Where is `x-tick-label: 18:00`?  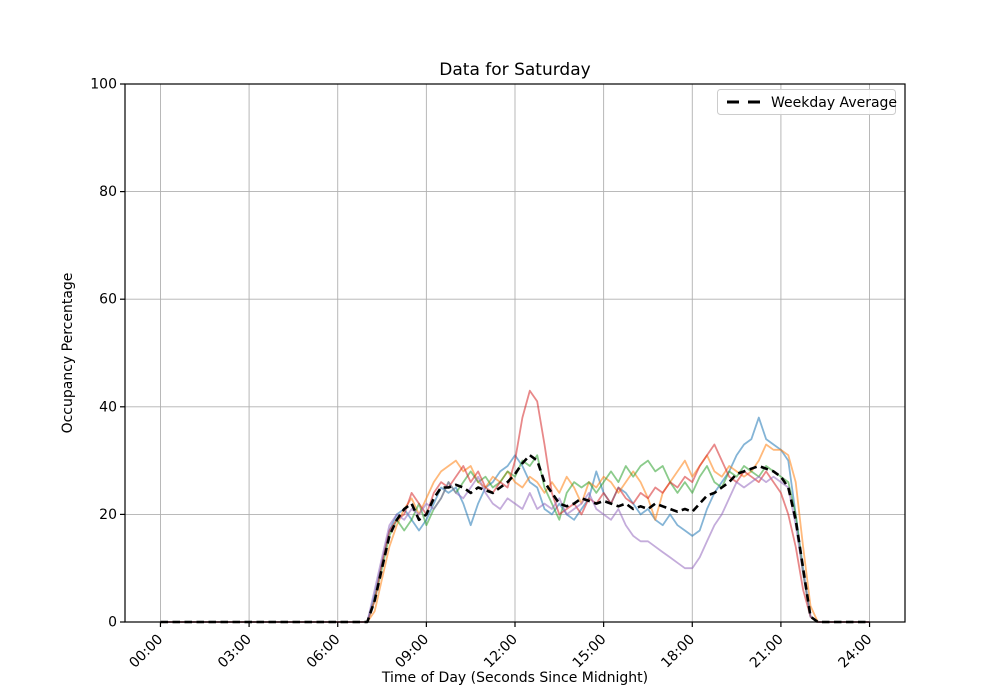 x-tick-label: 18:00 is located at coordinates (678, 652).